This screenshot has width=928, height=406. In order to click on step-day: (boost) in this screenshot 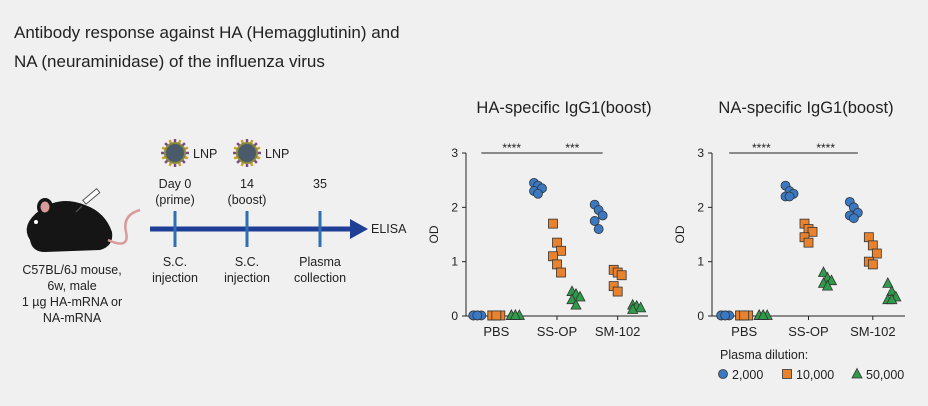, I will do `click(247, 200)`.